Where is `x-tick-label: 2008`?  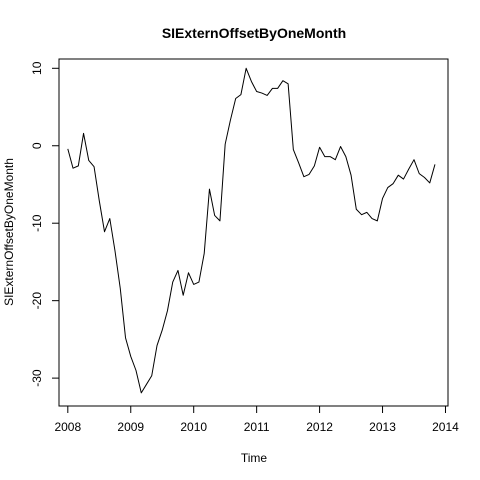
x-tick-label: 2008 is located at coordinates (67, 427).